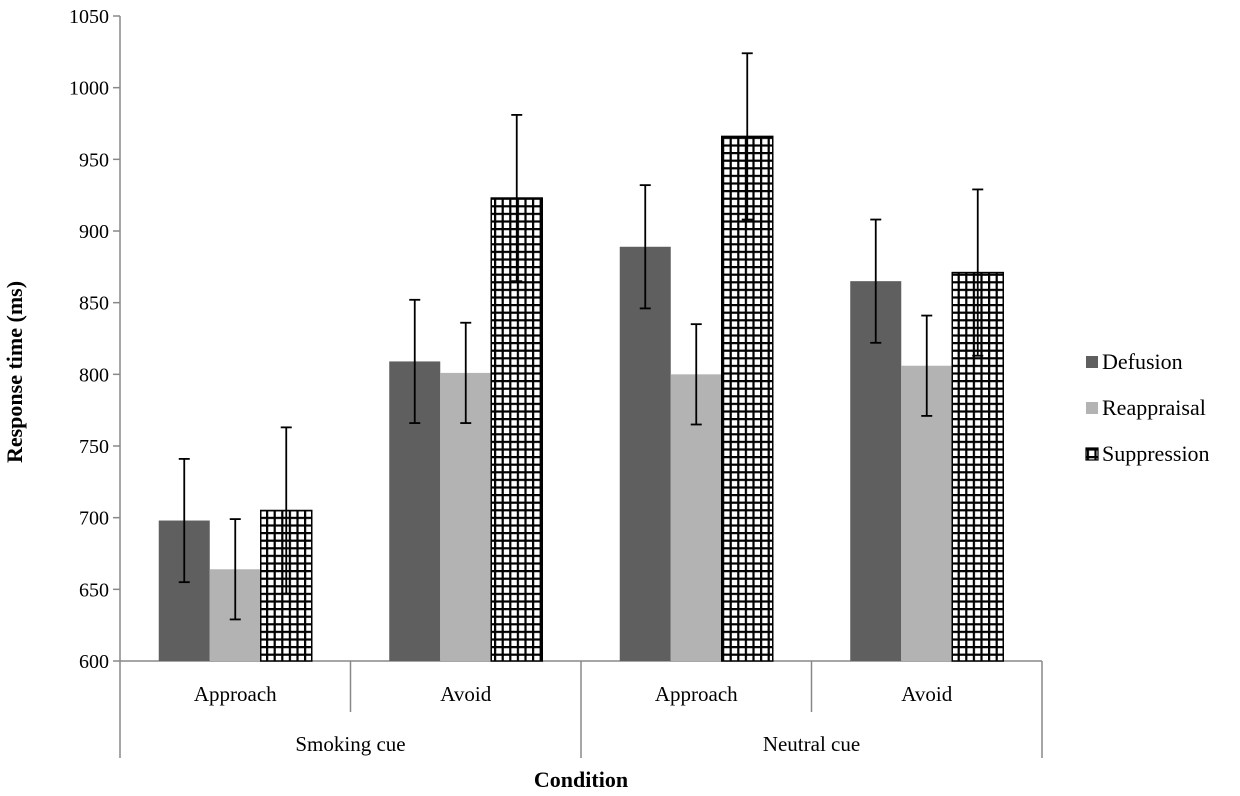 The width and height of the screenshot is (1240, 796). I want to click on legend-label-suppression: Suppression, so click(1156, 453).